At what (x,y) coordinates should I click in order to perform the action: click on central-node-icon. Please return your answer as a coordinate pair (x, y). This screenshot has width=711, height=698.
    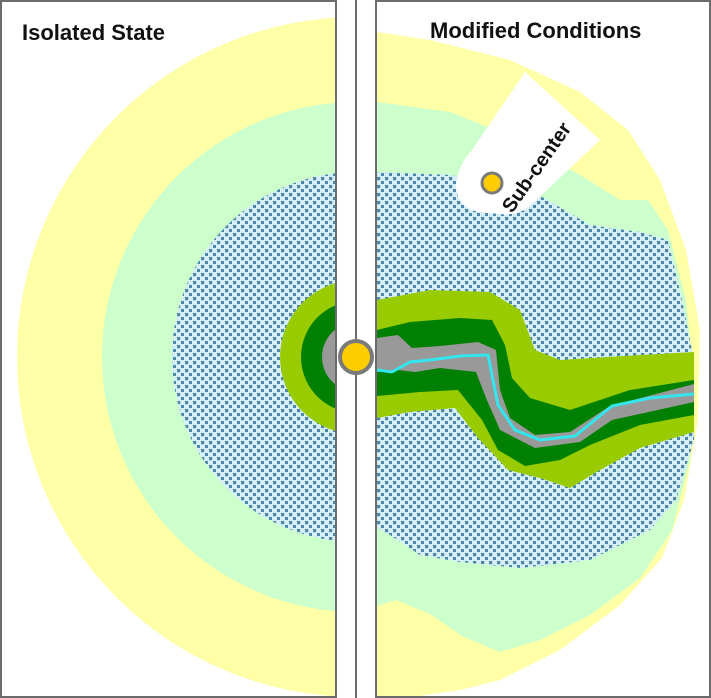
    Looking at the image, I should click on (356, 357).